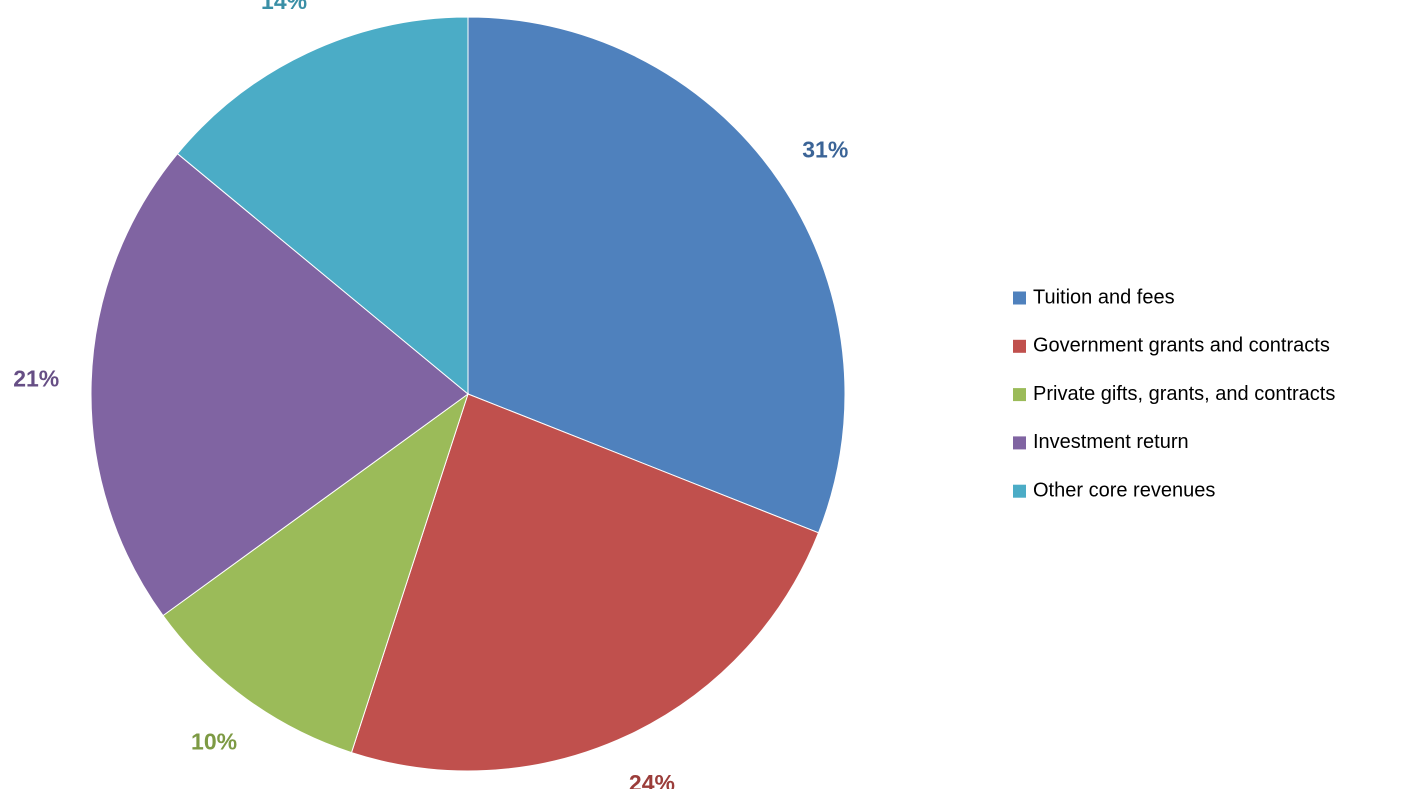 The width and height of the screenshot is (1419, 789). Describe the element at coordinates (1104, 297) in the screenshot. I see `legend-label: Tuition and fees` at that location.